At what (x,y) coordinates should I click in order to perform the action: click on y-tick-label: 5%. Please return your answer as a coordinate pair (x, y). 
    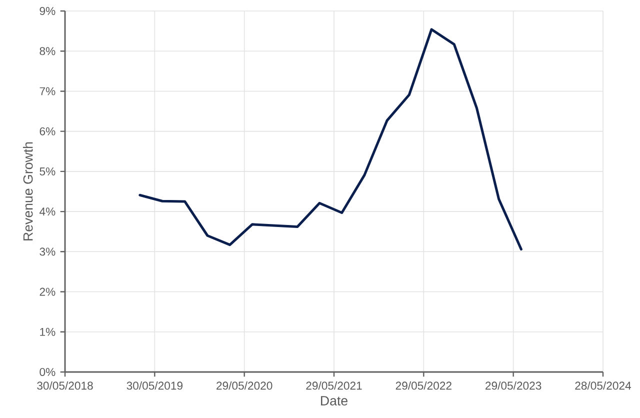
    Looking at the image, I should click on (48, 171).